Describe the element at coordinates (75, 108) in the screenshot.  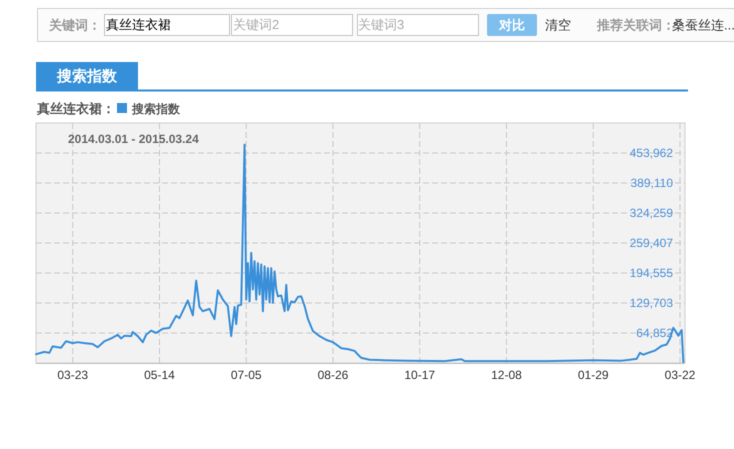
I see `legend-title: 真丝连衣裙：` at that location.